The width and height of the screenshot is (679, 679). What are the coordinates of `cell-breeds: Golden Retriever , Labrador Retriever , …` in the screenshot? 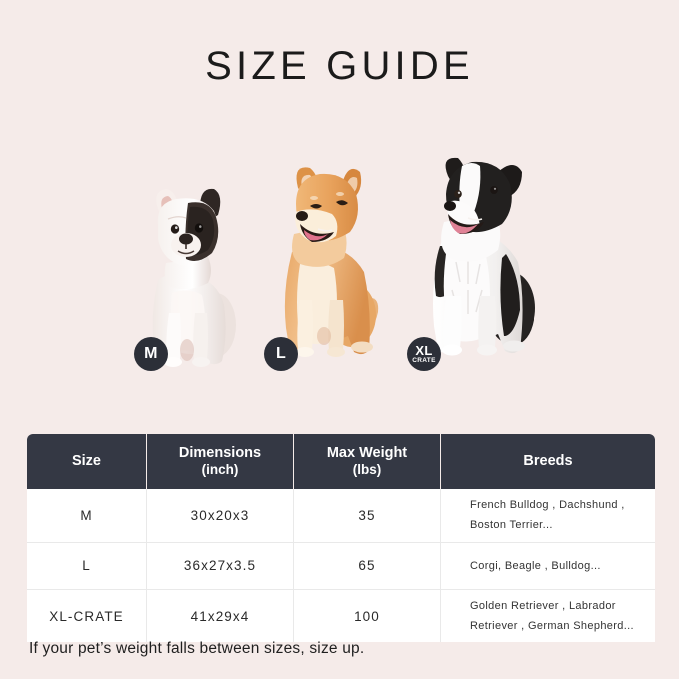 It's located at (552, 616).